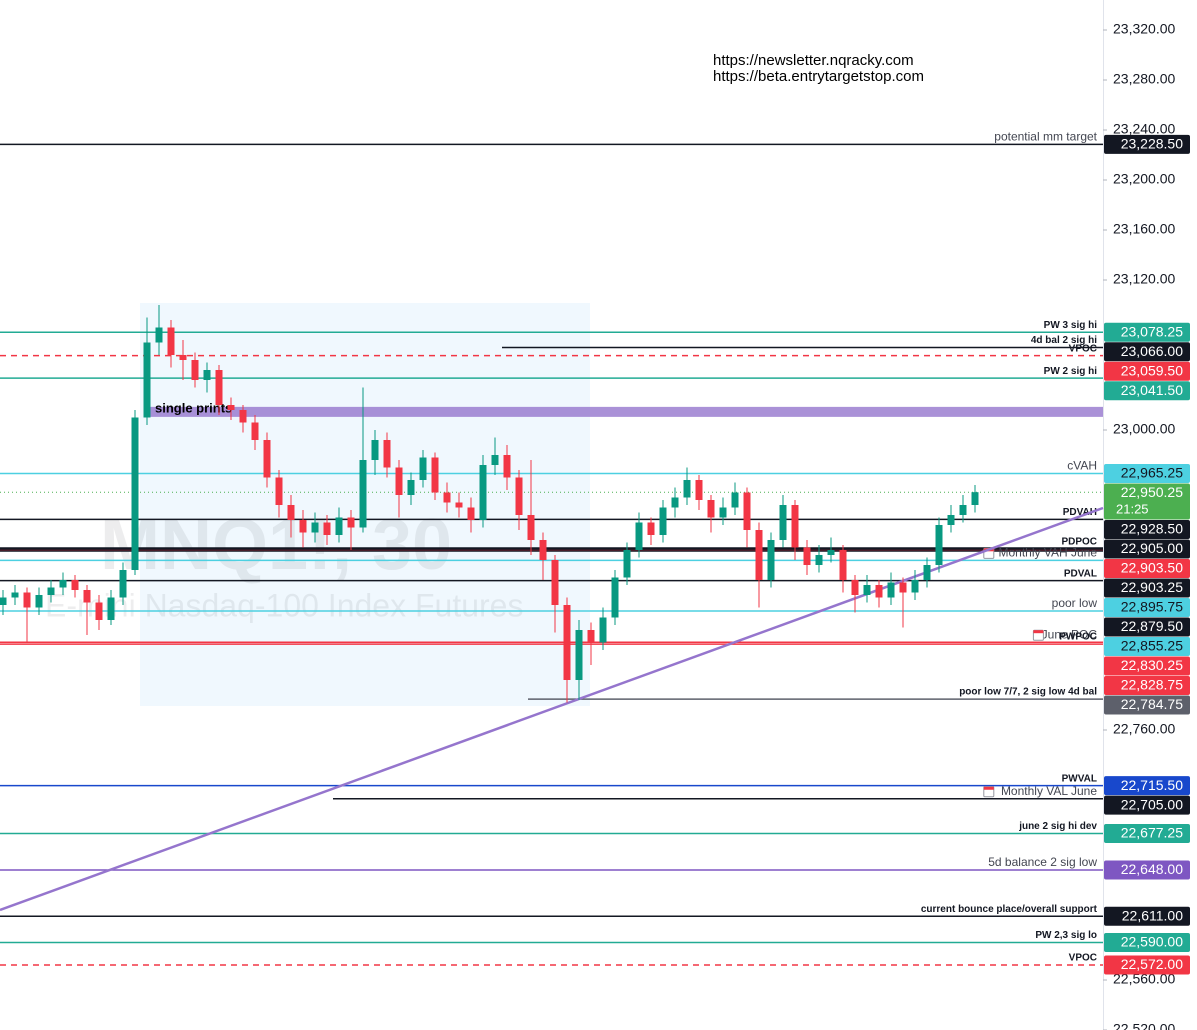  What do you see at coordinates (1152, 587) in the screenshot?
I see `price-tag-label: 22,903.25` at bounding box center [1152, 587].